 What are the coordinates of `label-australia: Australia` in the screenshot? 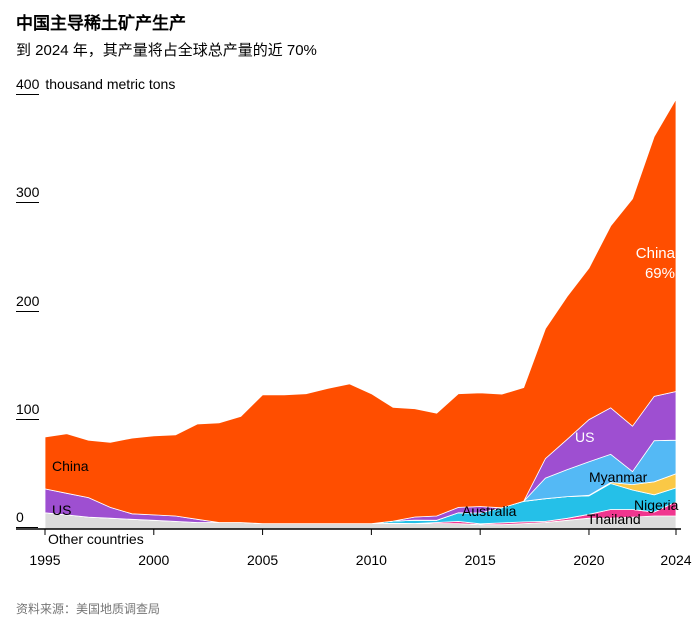 It's located at (489, 511).